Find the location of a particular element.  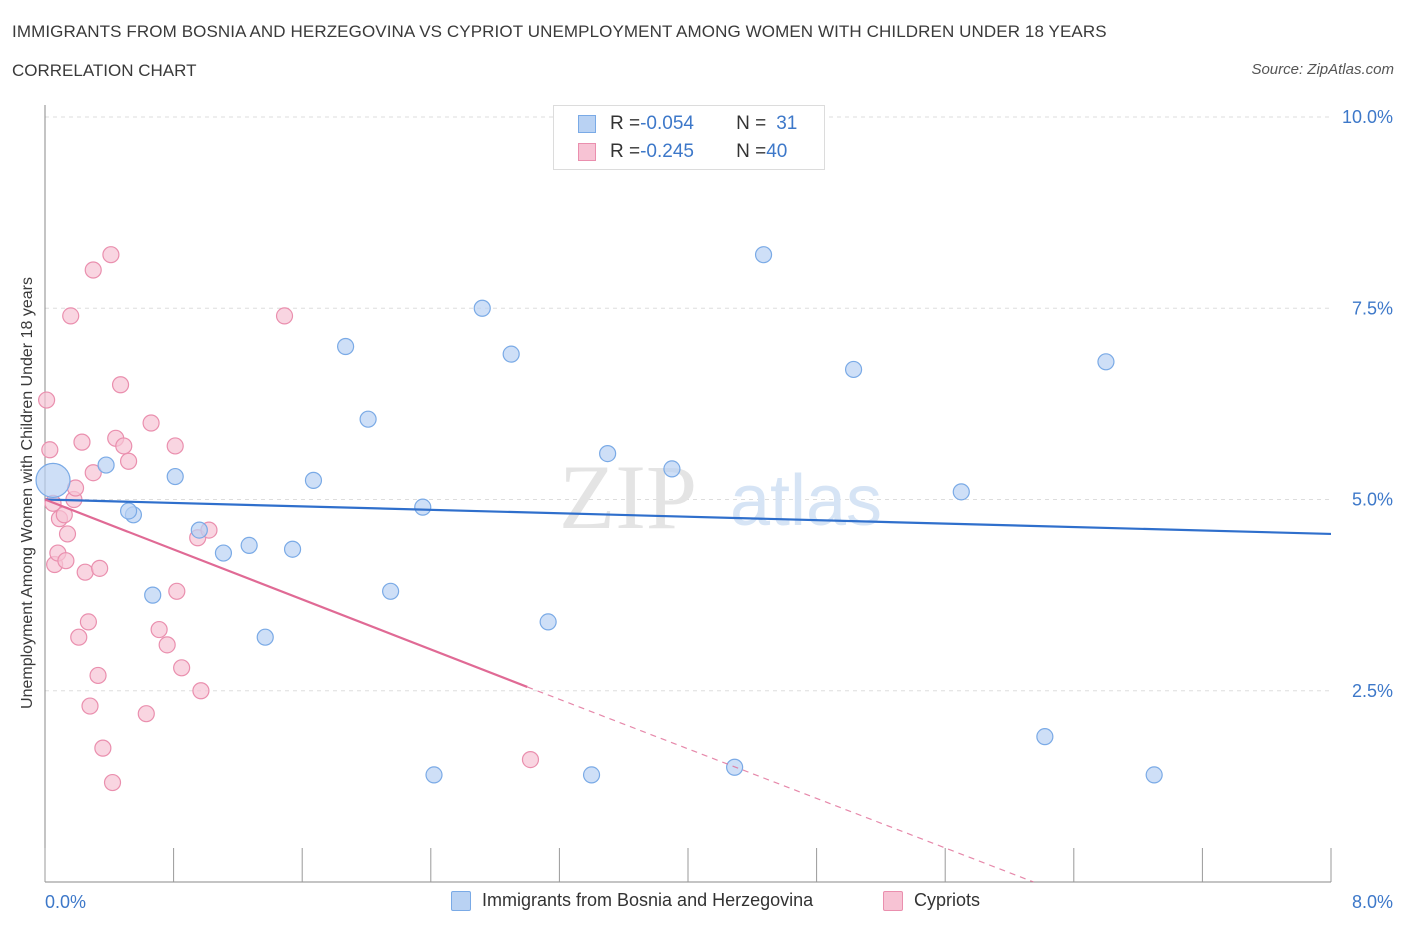

x-tick-label: 8.0% is located at coordinates (1372, 902).